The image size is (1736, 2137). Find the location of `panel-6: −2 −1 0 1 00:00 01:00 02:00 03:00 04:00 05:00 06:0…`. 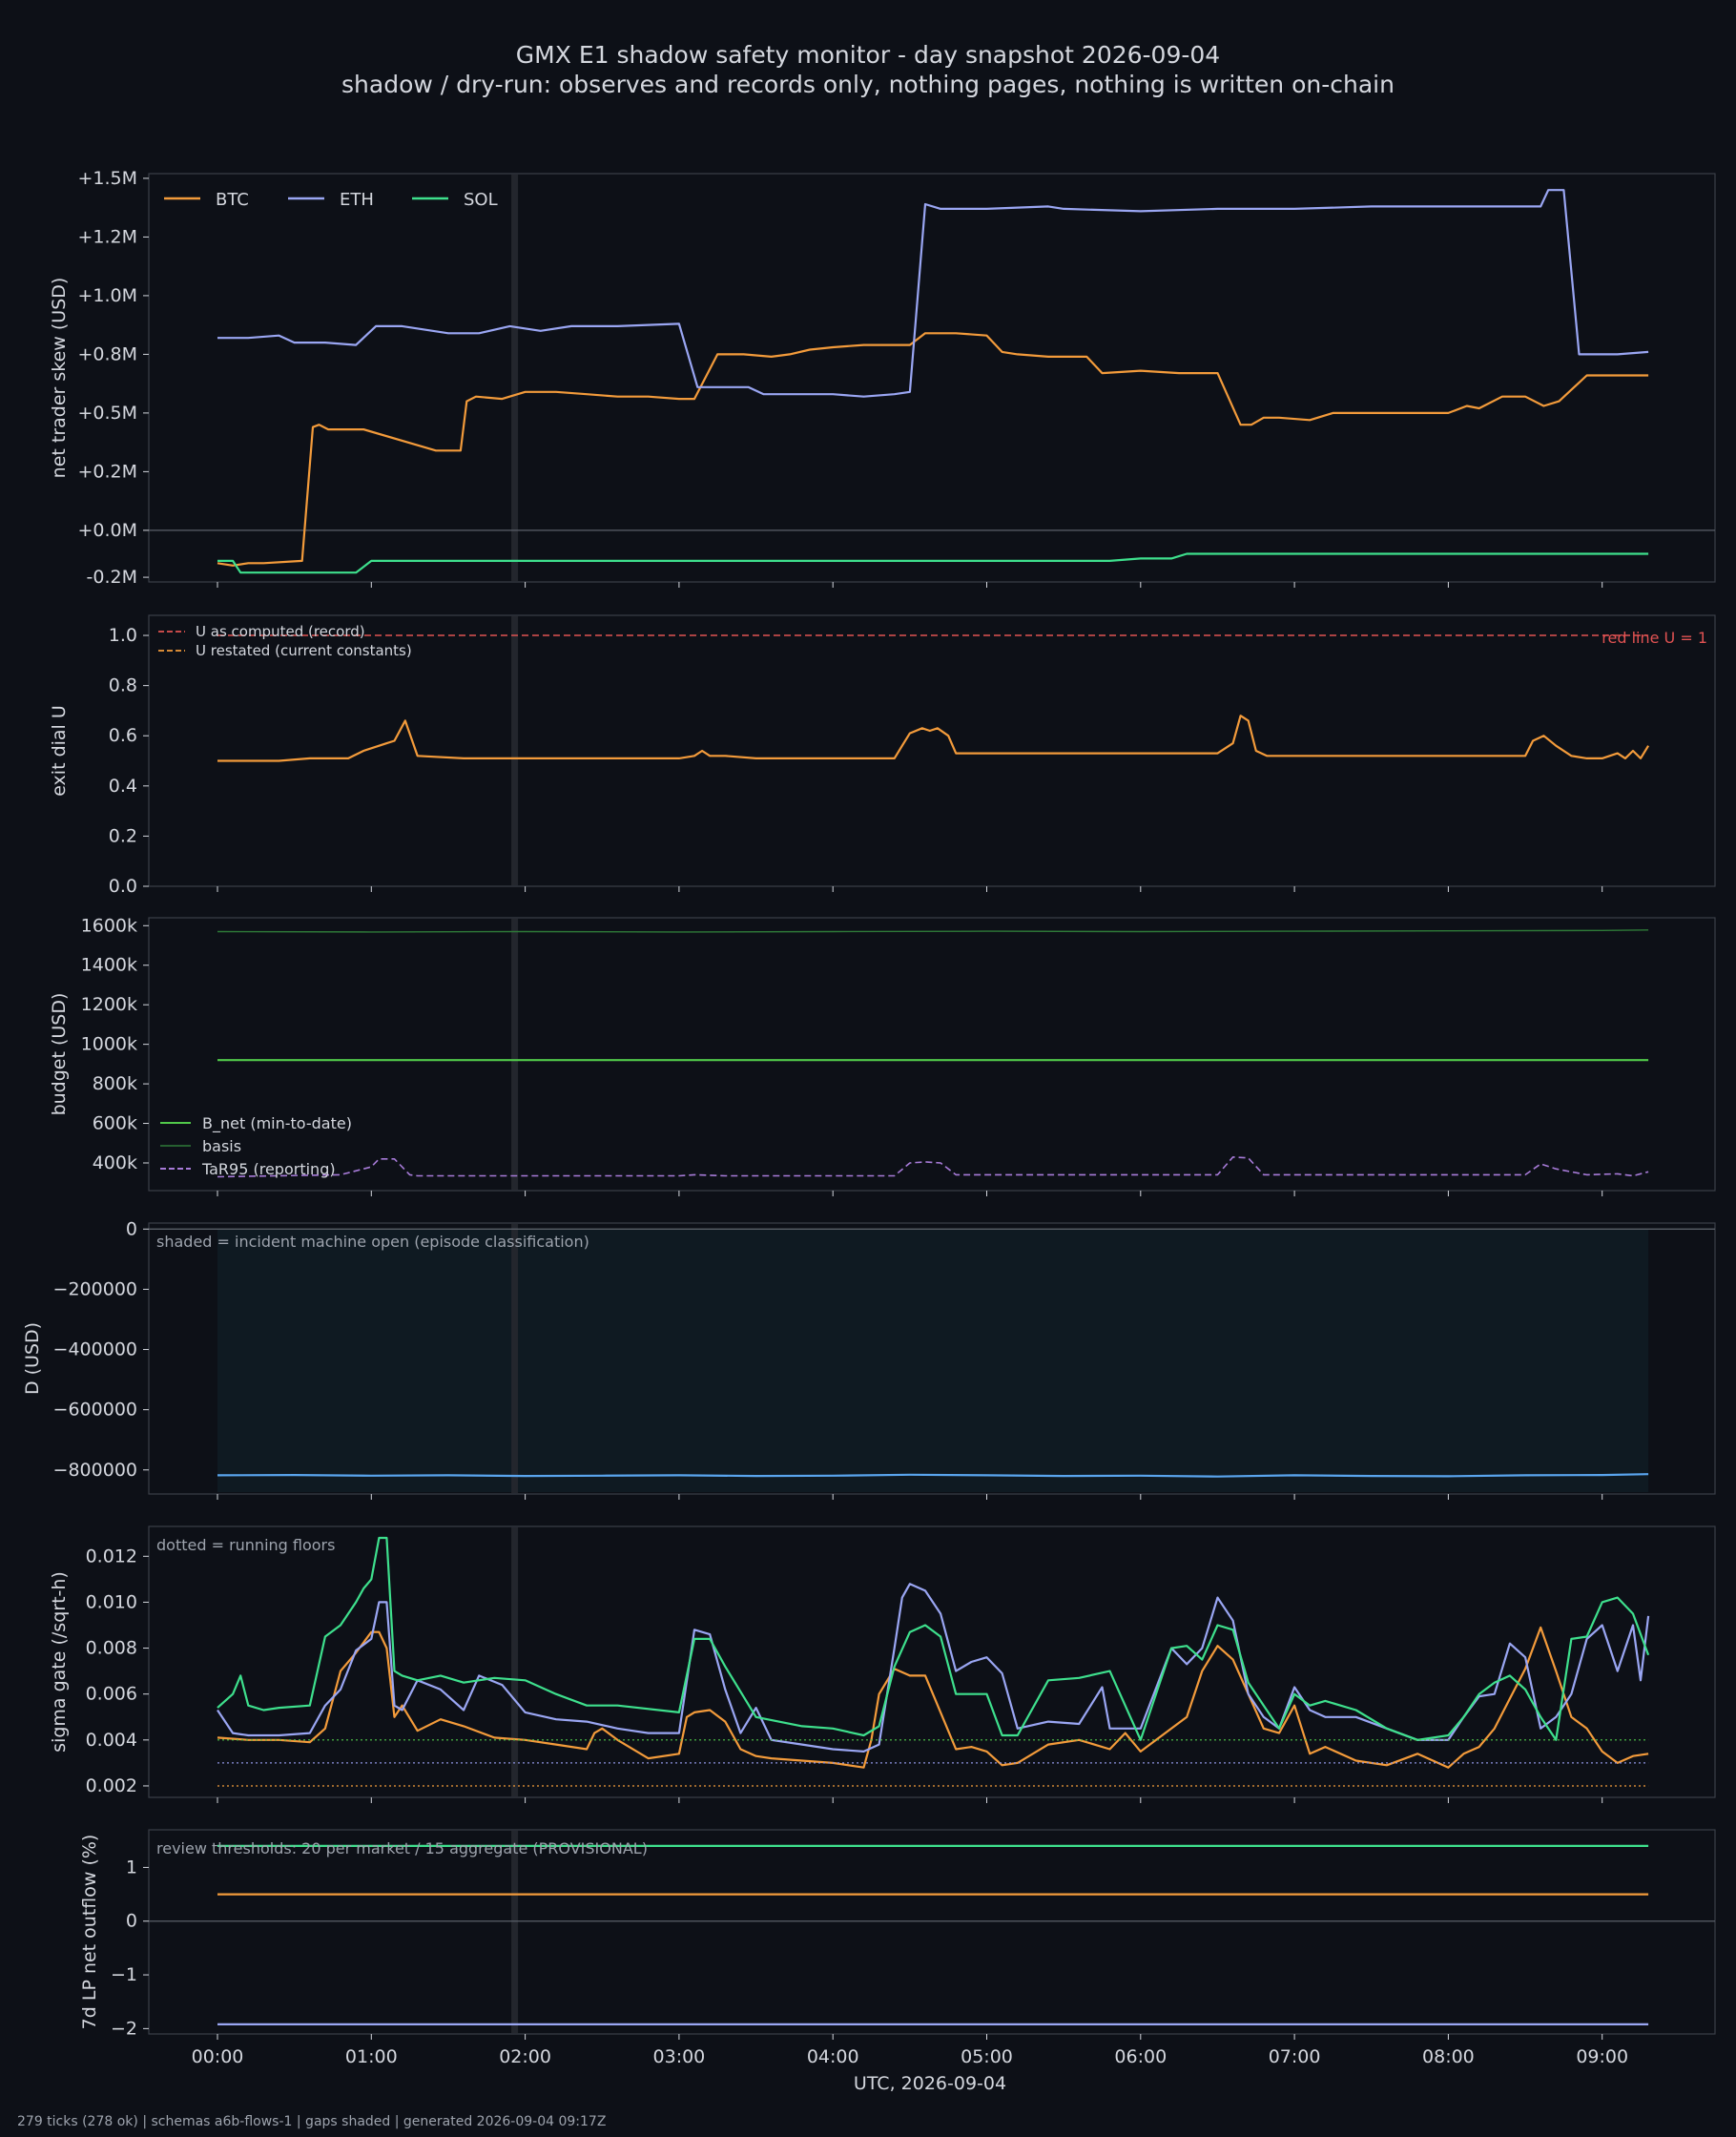

panel-6: −2 −1 0 1 00:00 01:00 02:00 03:00 04:00 05:00 06:0… is located at coordinates (897, 1961).